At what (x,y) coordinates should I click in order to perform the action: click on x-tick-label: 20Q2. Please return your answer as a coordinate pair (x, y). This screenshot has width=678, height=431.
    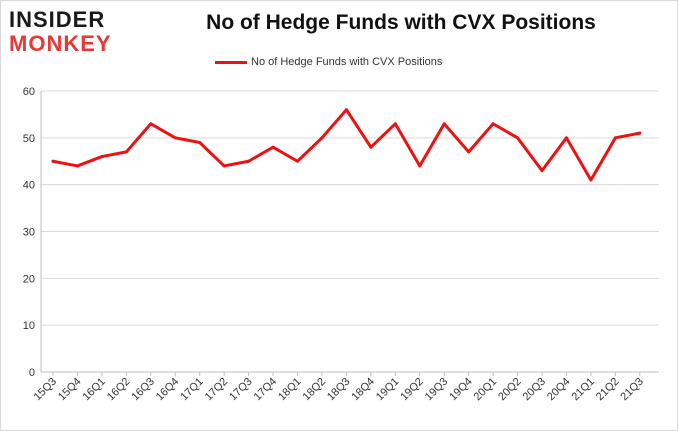
    Looking at the image, I should click on (510, 390).